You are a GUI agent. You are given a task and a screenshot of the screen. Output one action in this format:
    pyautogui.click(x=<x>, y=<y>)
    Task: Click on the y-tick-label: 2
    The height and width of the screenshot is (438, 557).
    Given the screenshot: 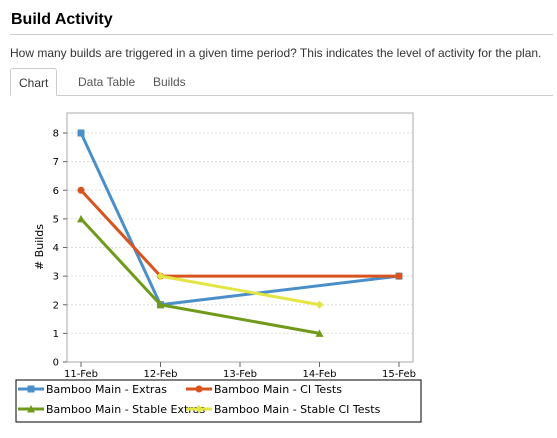 What is the action you would take?
    pyautogui.click(x=56, y=305)
    